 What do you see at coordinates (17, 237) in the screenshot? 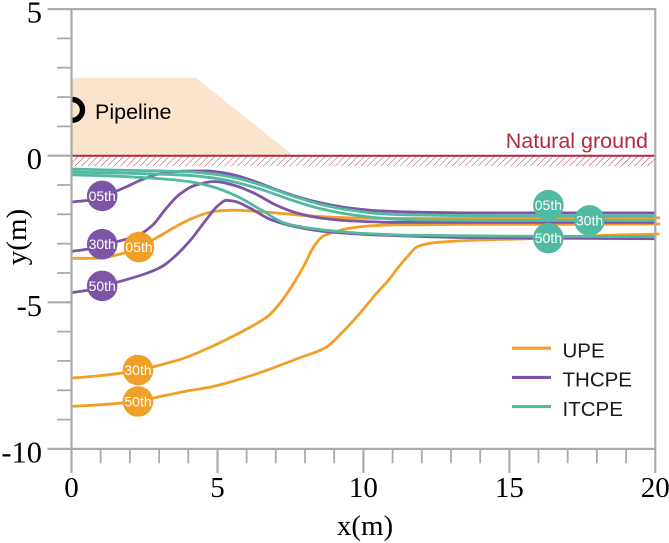
I see `svg-text: y(m)` at bounding box center [17, 237].